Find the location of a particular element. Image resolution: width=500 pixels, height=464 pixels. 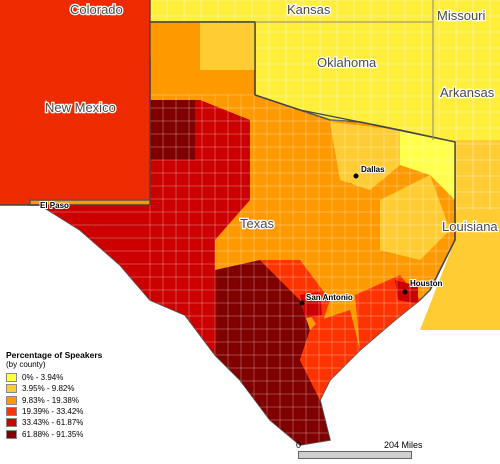

scale-start-label: 0 is located at coordinates (299, 445).